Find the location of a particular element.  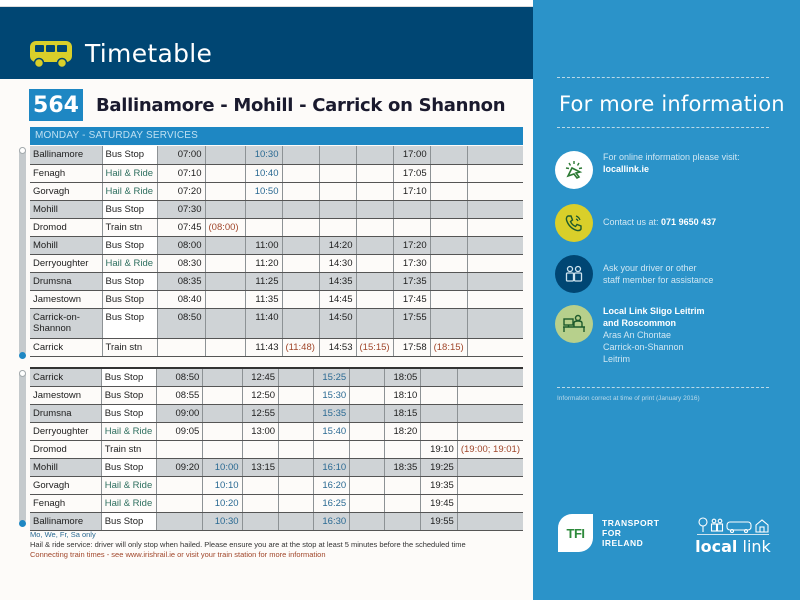

timetable-row: Mohill Bus Stop 07:30 is located at coordinates (276, 209).